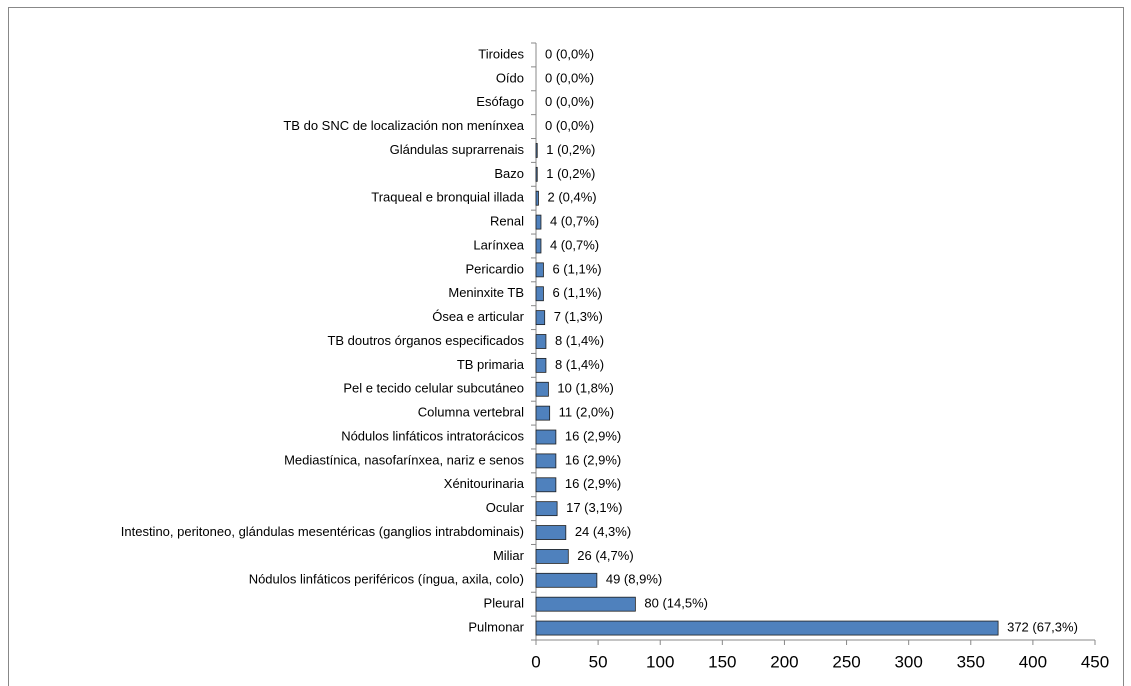  Describe the element at coordinates (603, 531) in the screenshot. I see `value-label: 24 (4,3%)` at that location.